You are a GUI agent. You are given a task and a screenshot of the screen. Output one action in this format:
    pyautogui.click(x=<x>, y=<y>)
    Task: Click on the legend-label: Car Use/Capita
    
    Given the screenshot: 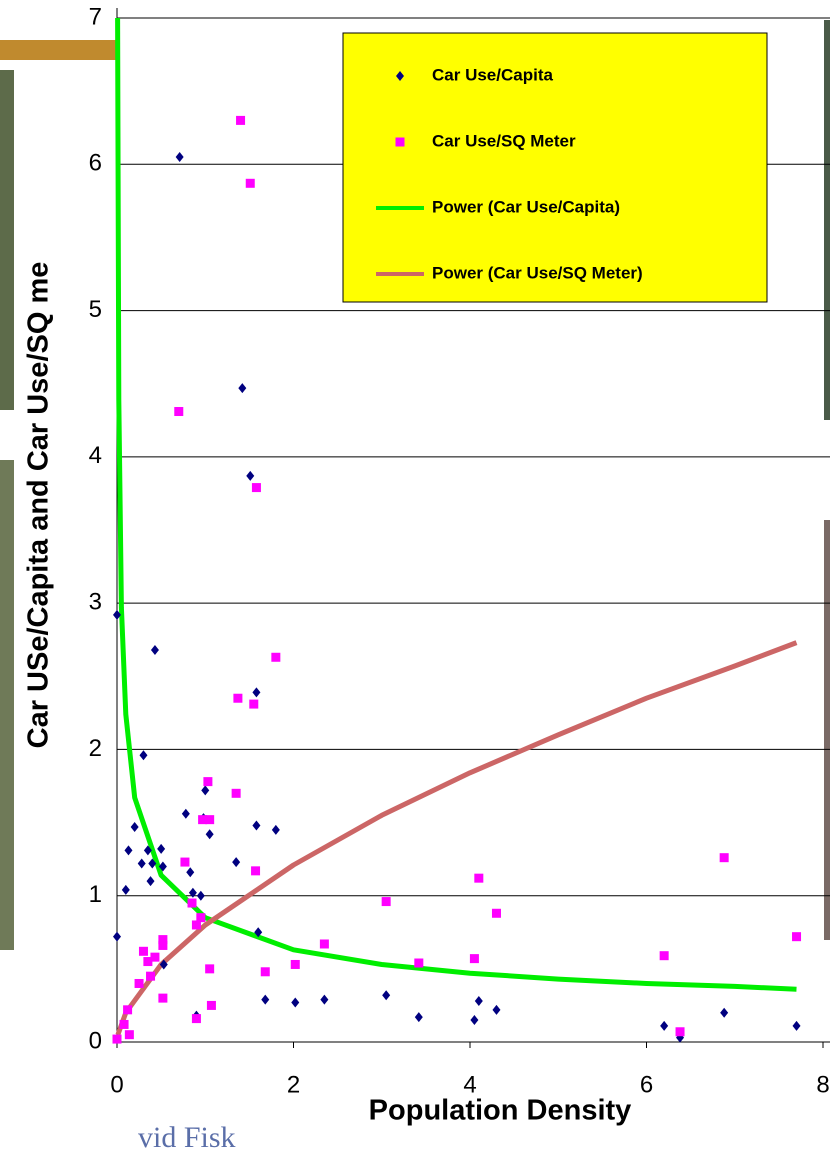 What is the action you would take?
    pyautogui.click(x=492, y=74)
    